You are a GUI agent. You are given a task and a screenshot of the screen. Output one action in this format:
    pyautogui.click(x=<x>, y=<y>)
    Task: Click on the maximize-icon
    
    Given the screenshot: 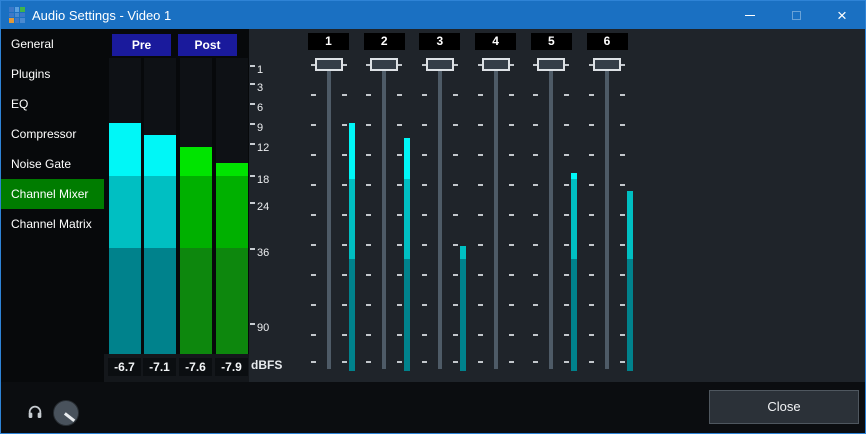 What is the action you would take?
    pyautogui.click(x=796, y=15)
    